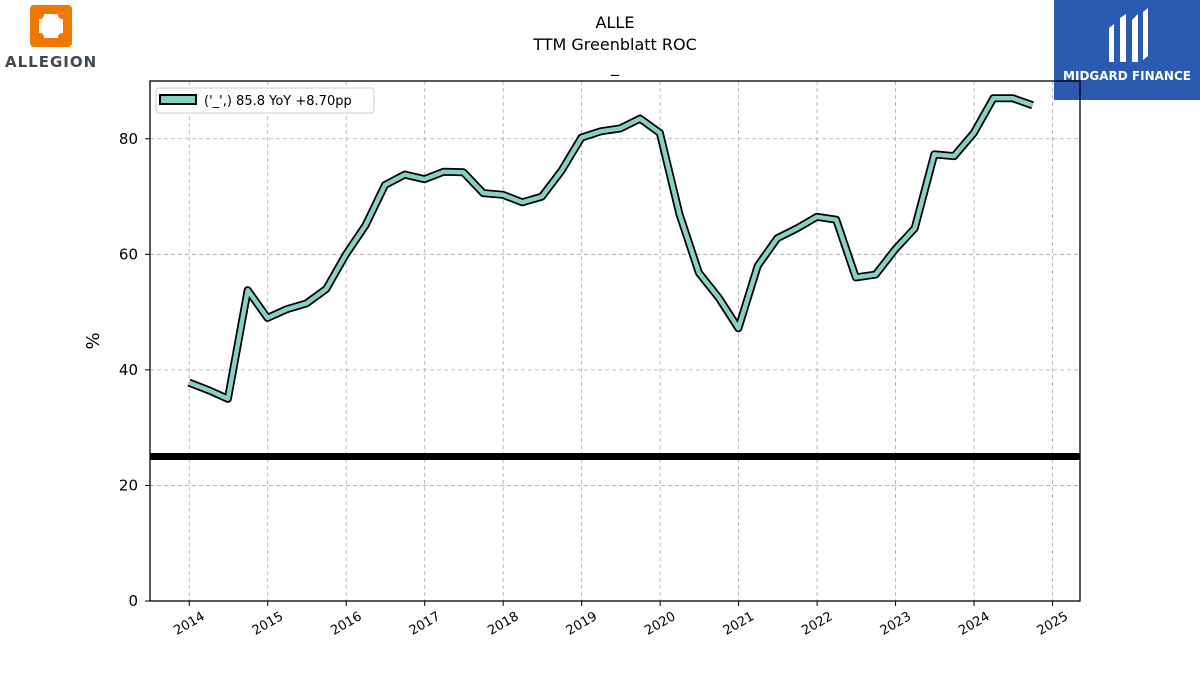  What do you see at coordinates (128, 485) in the screenshot?
I see `y-tick-label: 20` at bounding box center [128, 485].